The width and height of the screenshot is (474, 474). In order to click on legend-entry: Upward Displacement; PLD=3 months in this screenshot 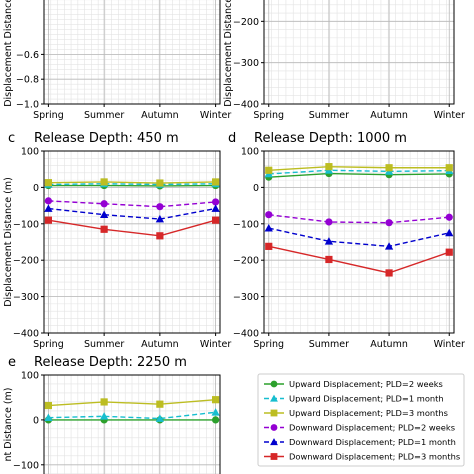, I will do `click(356, 413)`.